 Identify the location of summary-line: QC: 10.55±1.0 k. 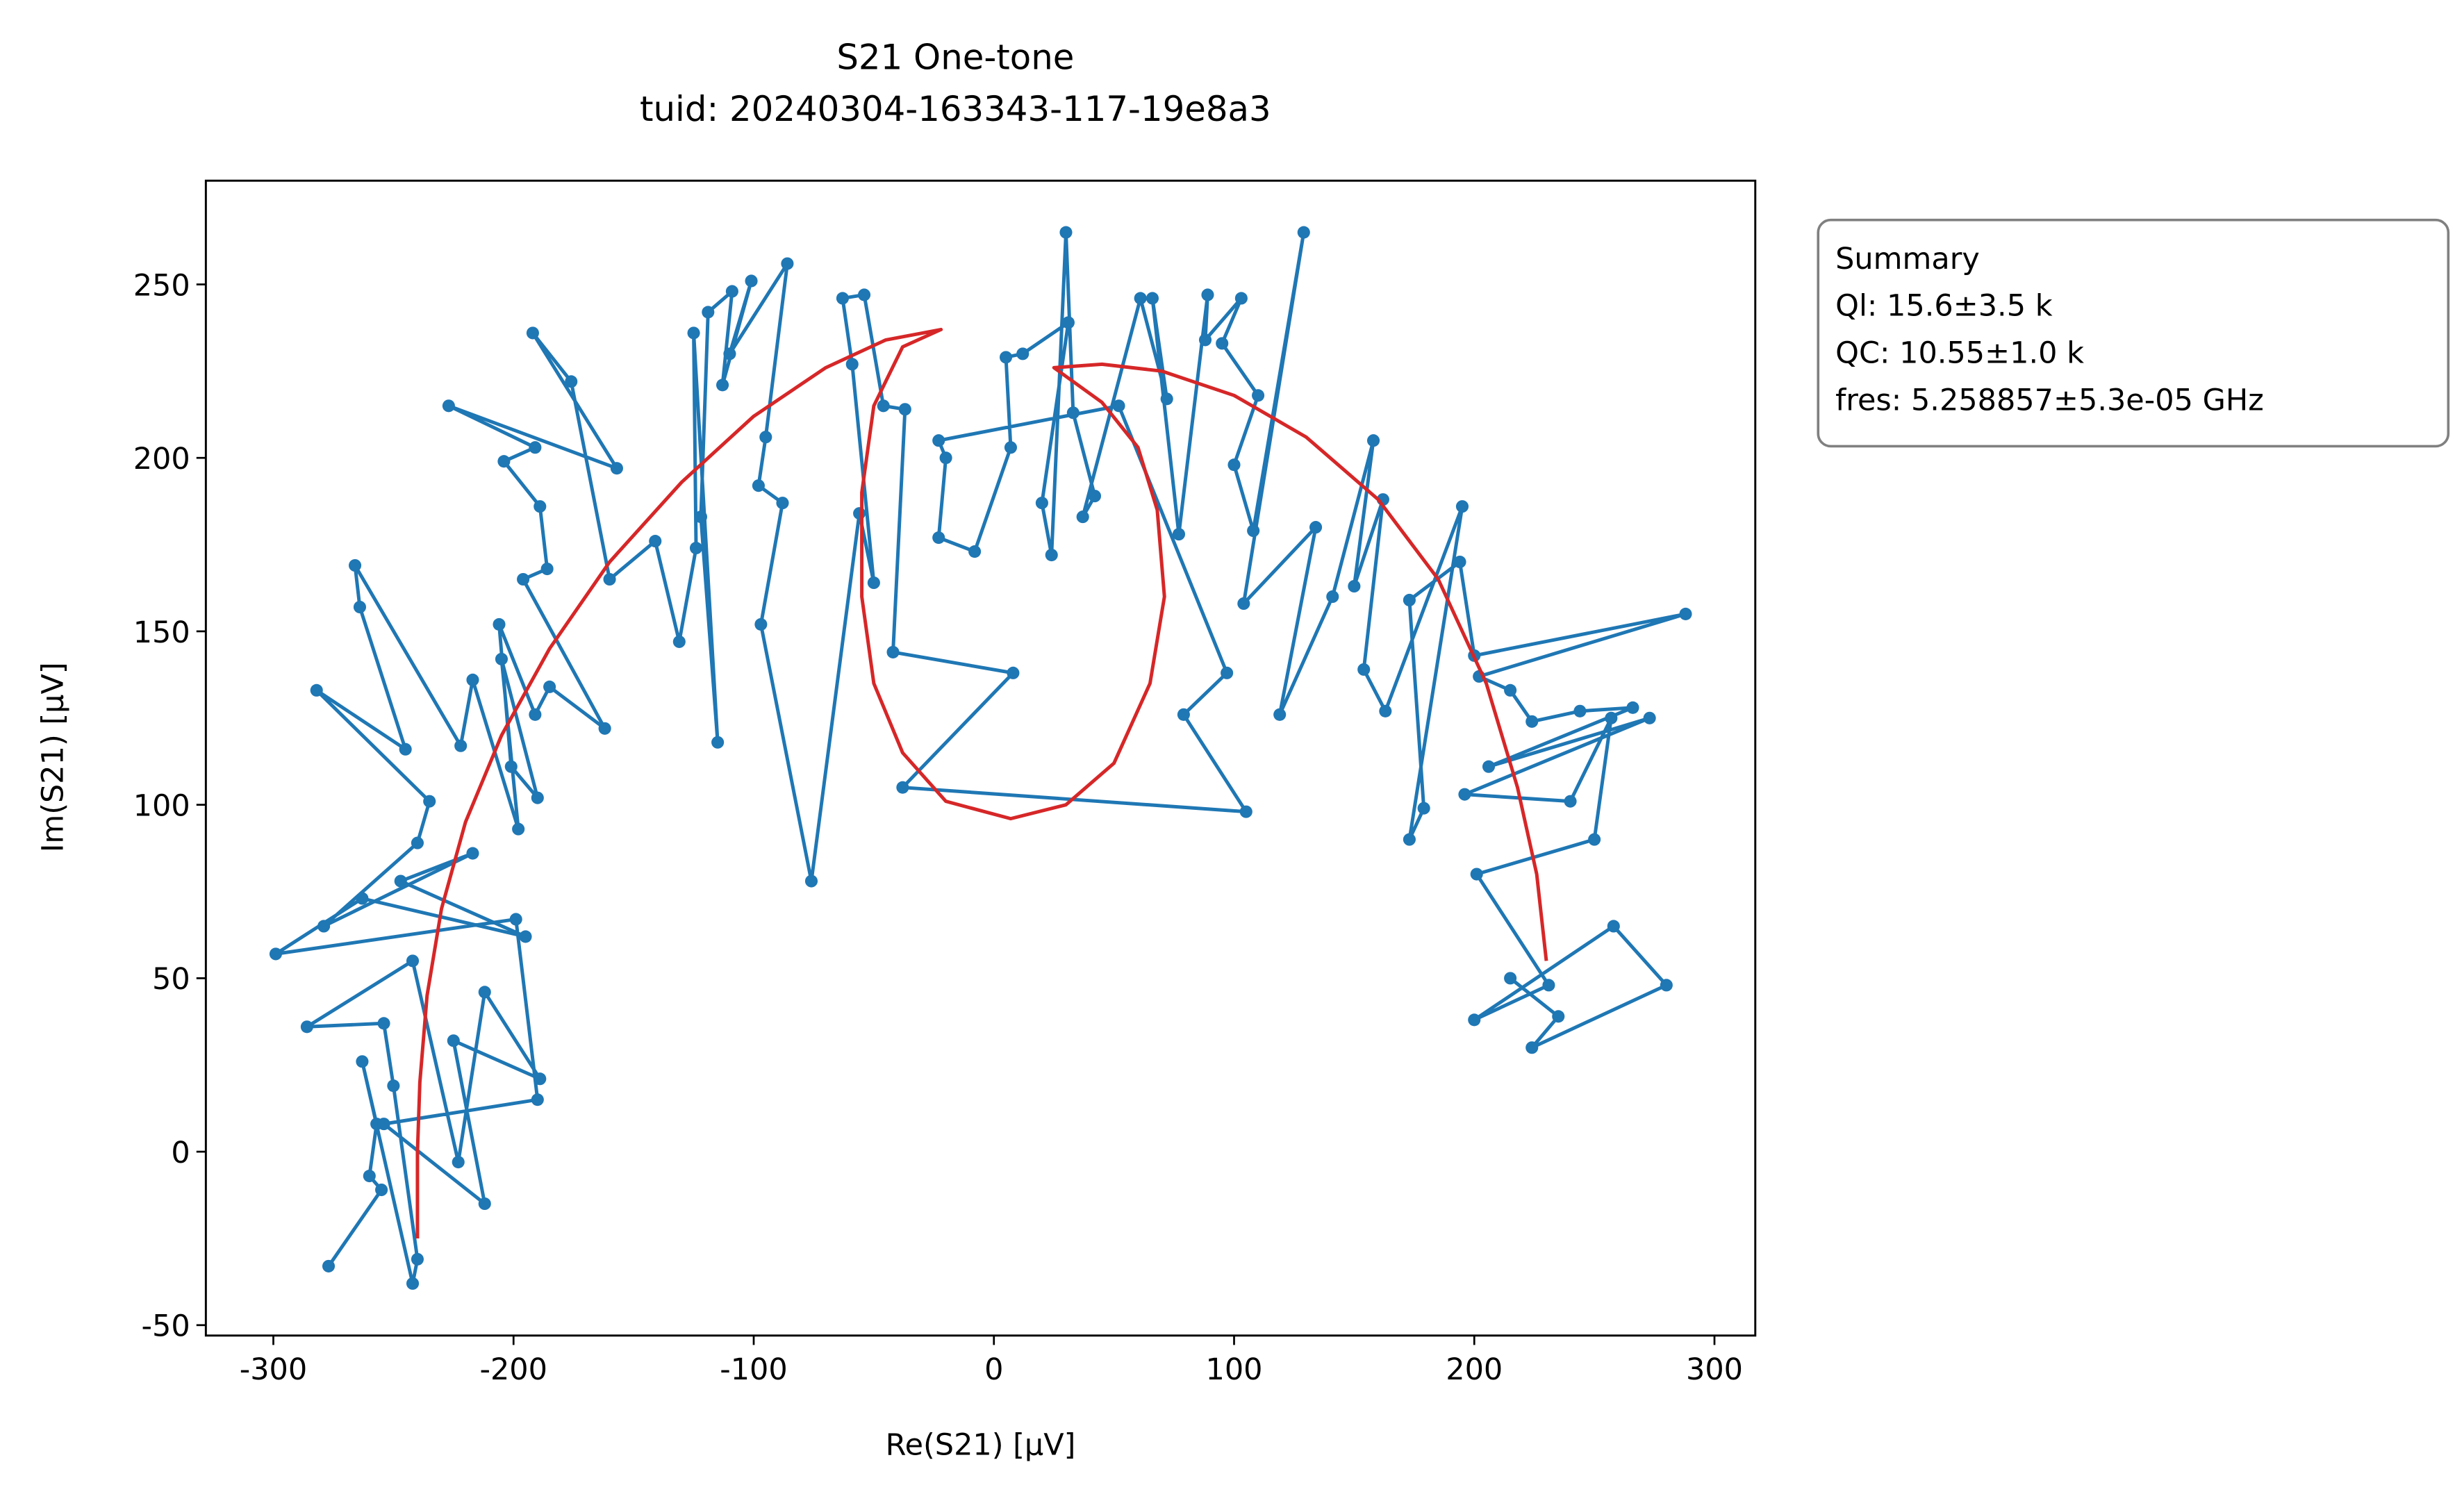
(1959, 353).